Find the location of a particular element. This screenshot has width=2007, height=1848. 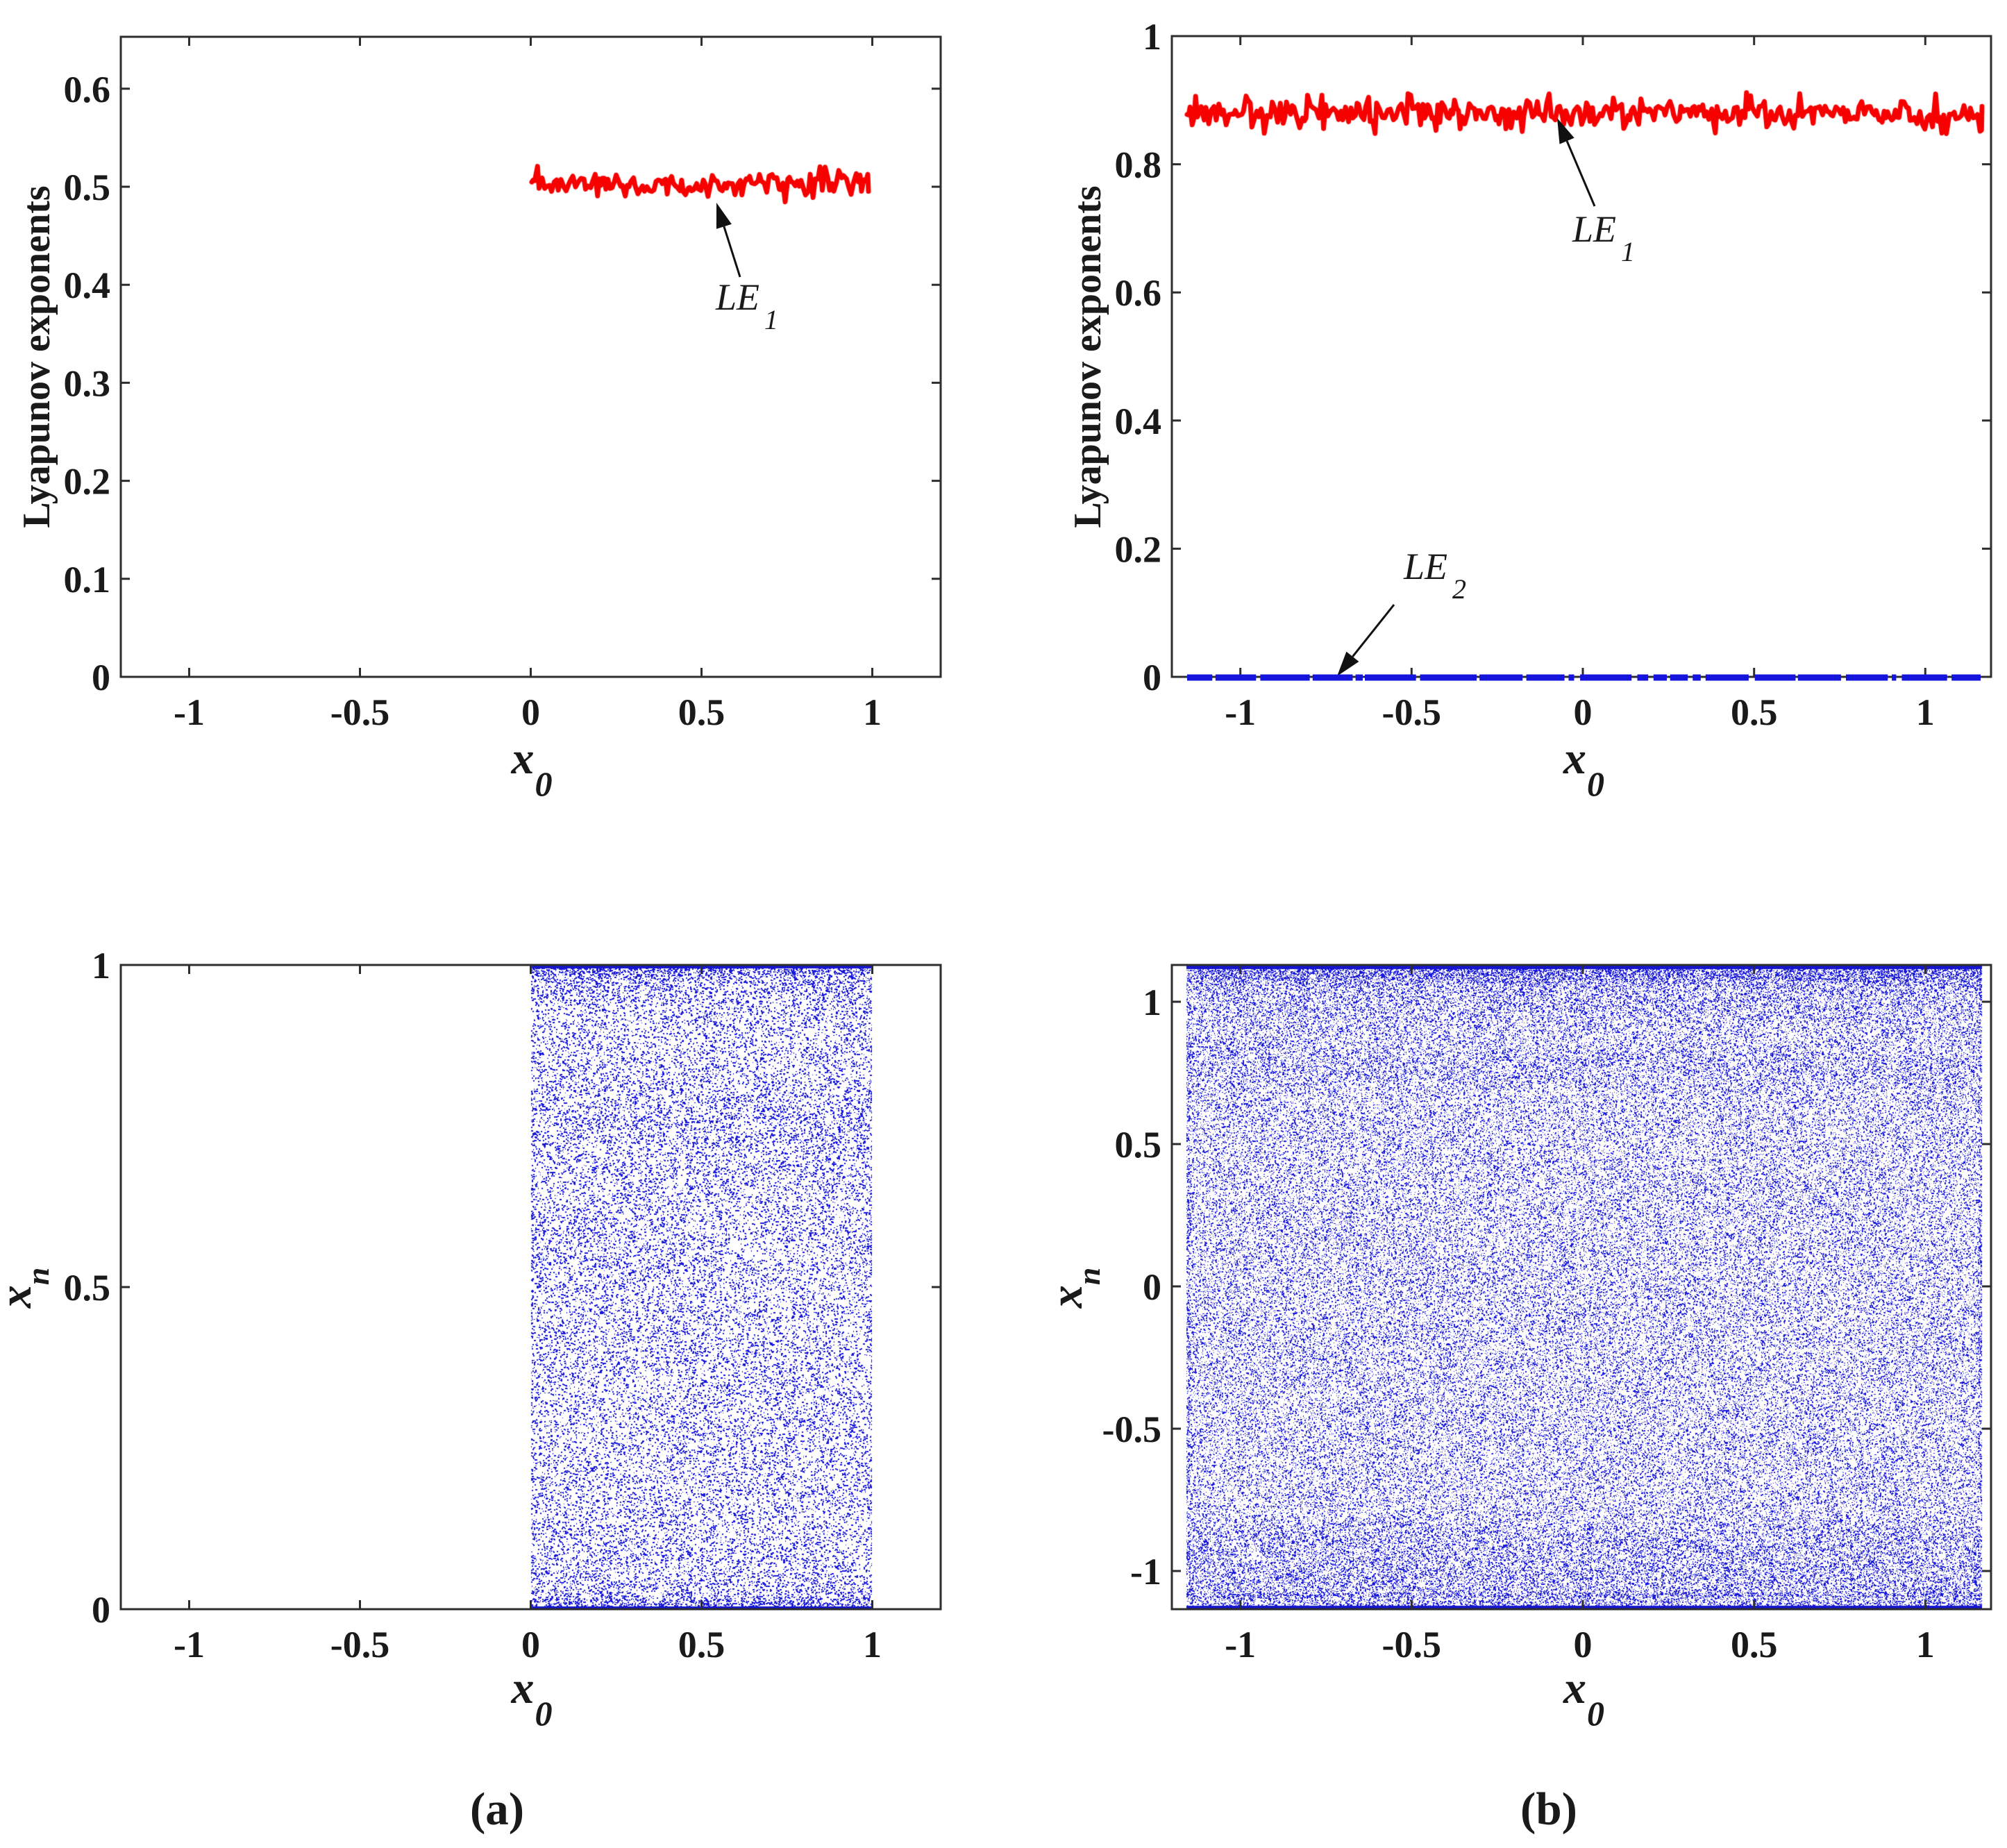

svg-text: 0.8 is located at coordinates (1138, 165).